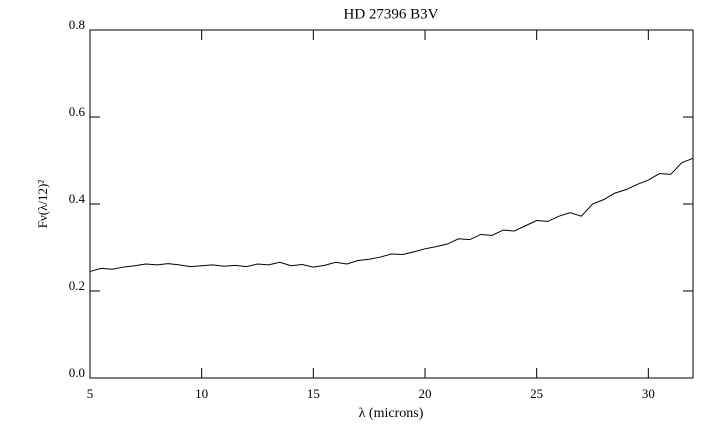 The height and width of the screenshot is (439, 720). What do you see at coordinates (425, 393) in the screenshot?
I see `x-tick-label: 20` at bounding box center [425, 393].